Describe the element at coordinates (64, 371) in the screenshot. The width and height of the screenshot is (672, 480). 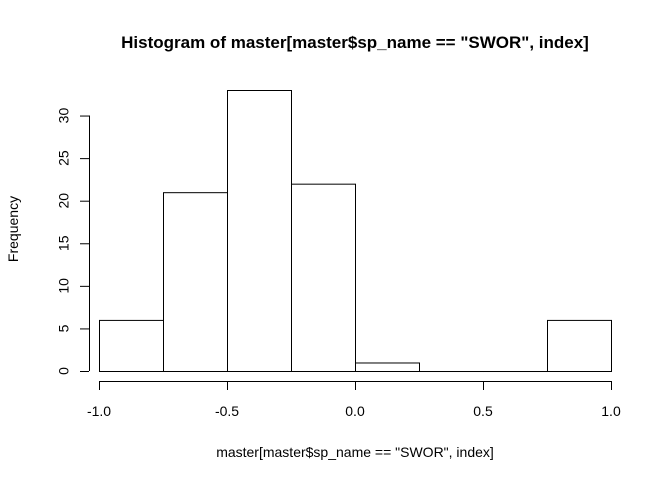
I see `y-tick-label: 0` at that location.